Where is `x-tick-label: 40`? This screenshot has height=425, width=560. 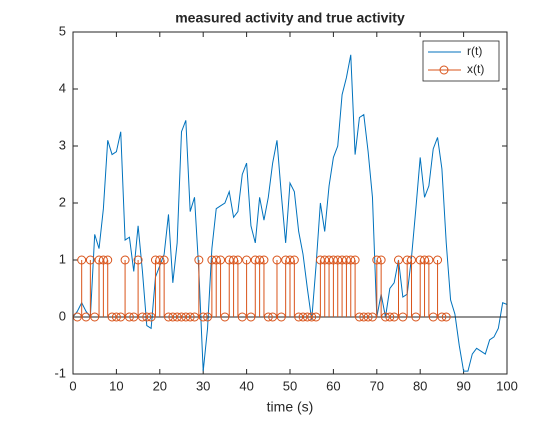 x-tick-label: 40 is located at coordinates (246, 385).